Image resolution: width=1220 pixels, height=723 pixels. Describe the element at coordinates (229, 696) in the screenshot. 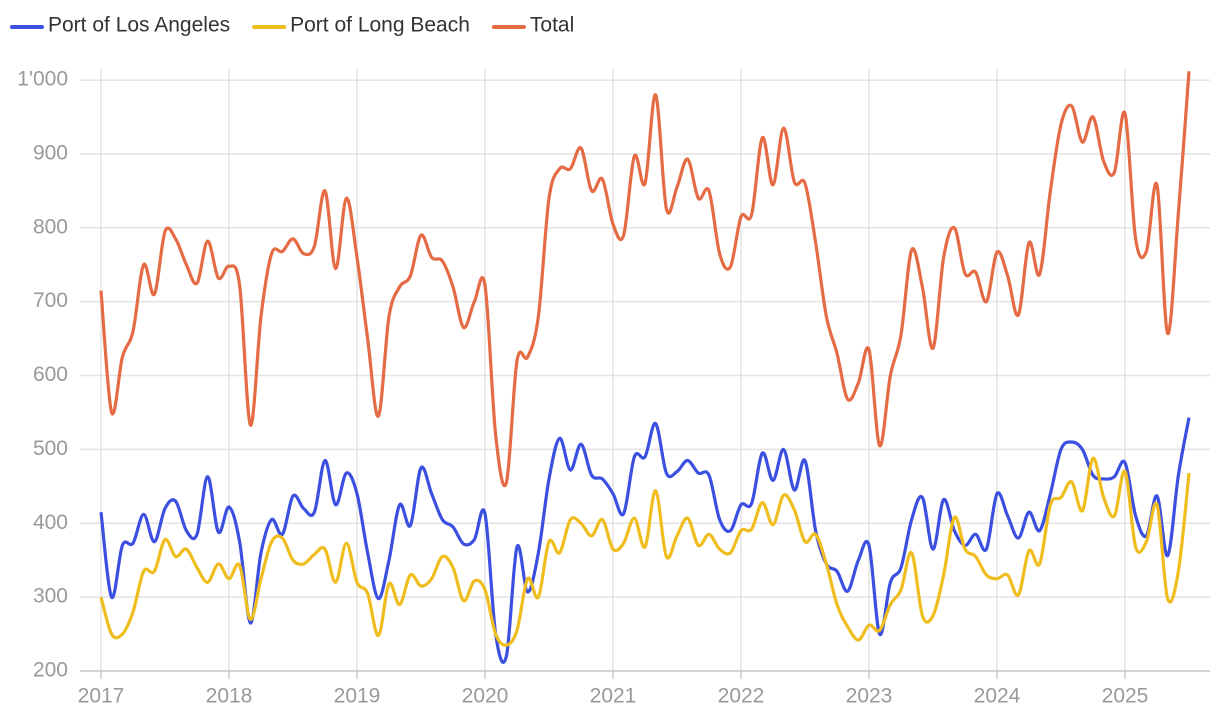

I see `x-tick-label: 2018` at that location.